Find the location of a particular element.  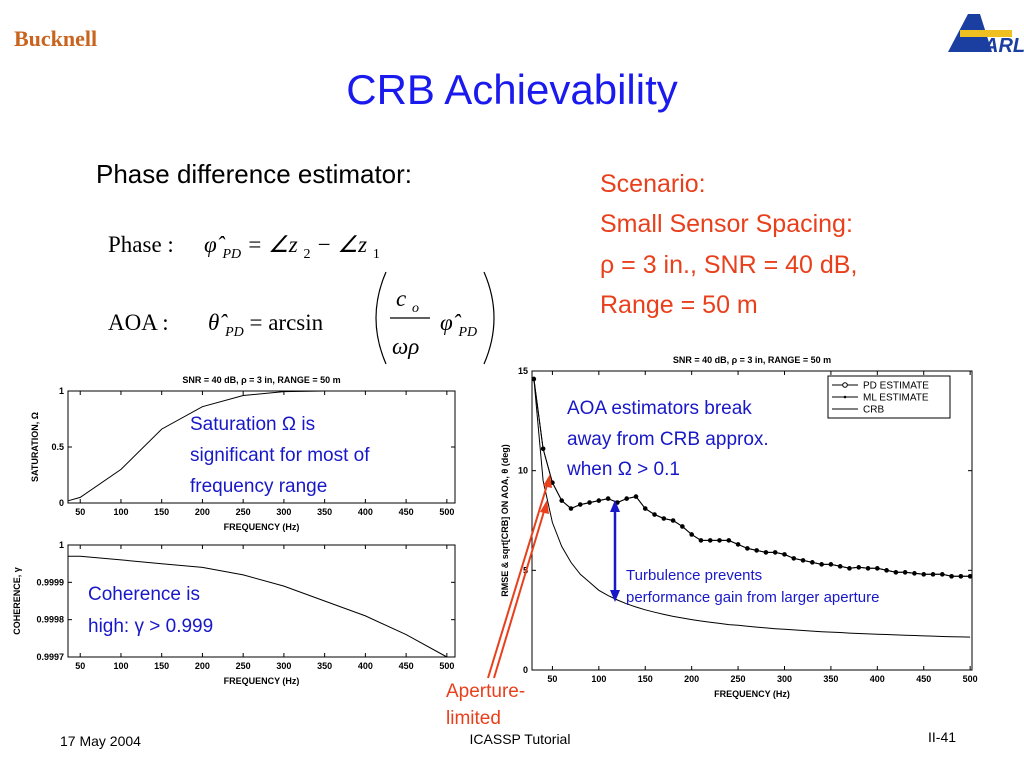

logo-bar is located at coordinates (986, 33).